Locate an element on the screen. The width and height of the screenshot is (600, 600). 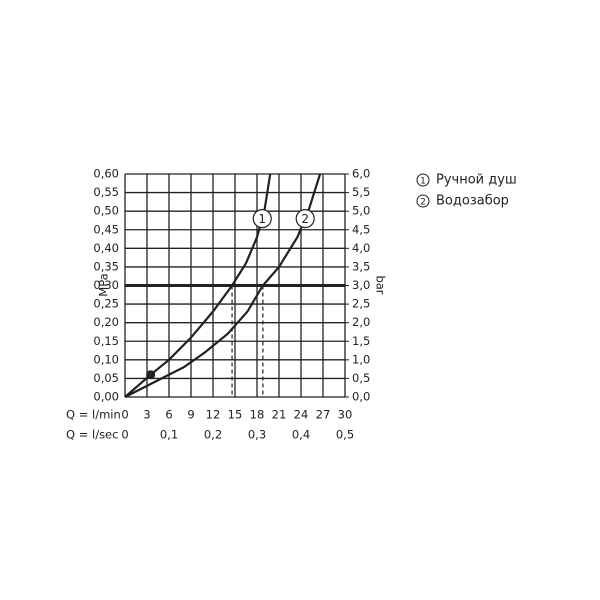
legend-label: Водозабор is located at coordinates (472, 201).